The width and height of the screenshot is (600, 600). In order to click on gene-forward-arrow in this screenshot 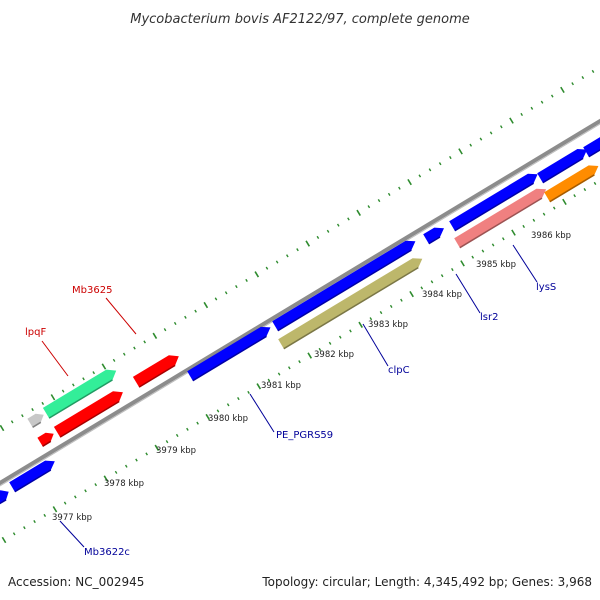, I will do `click(88, 414)`.